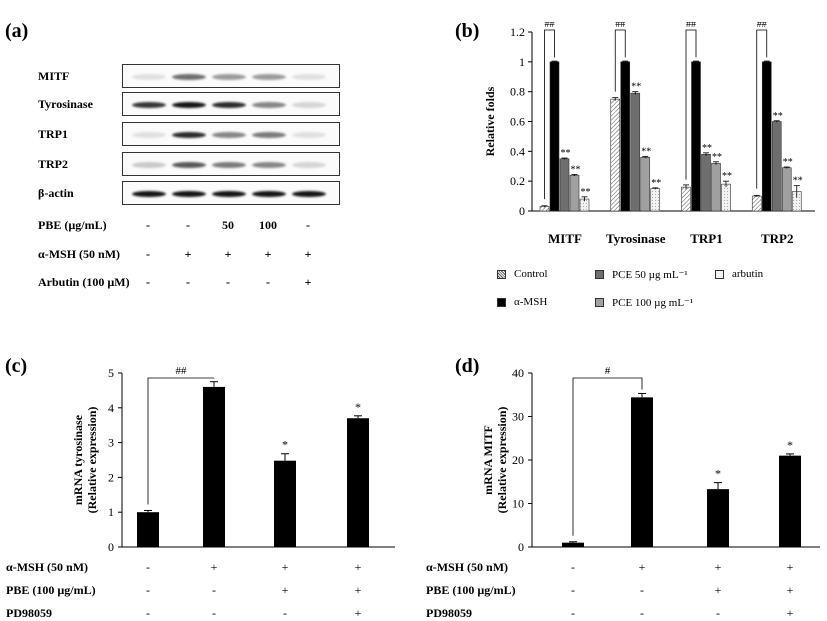 The image size is (827, 621). What do you see at coordinates (518, 460) in the screenshot?
I see `y-tick-label: 20` at bounding box center [518, 460].